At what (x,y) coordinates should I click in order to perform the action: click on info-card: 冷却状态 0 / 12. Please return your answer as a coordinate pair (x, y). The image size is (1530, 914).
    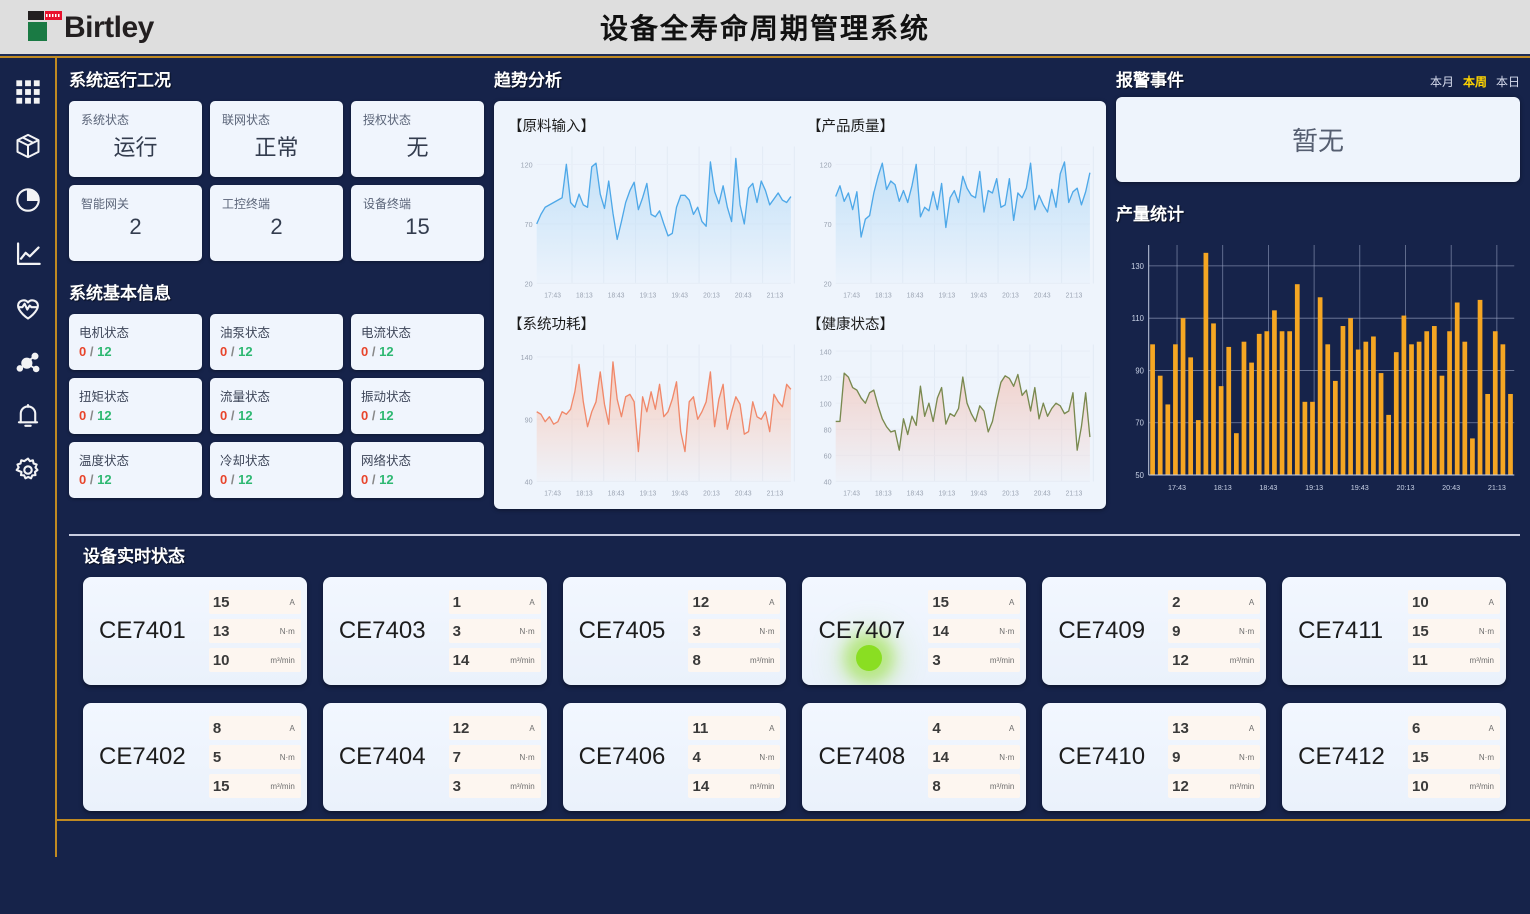
    Looking at the image, I should click on (276, 470).